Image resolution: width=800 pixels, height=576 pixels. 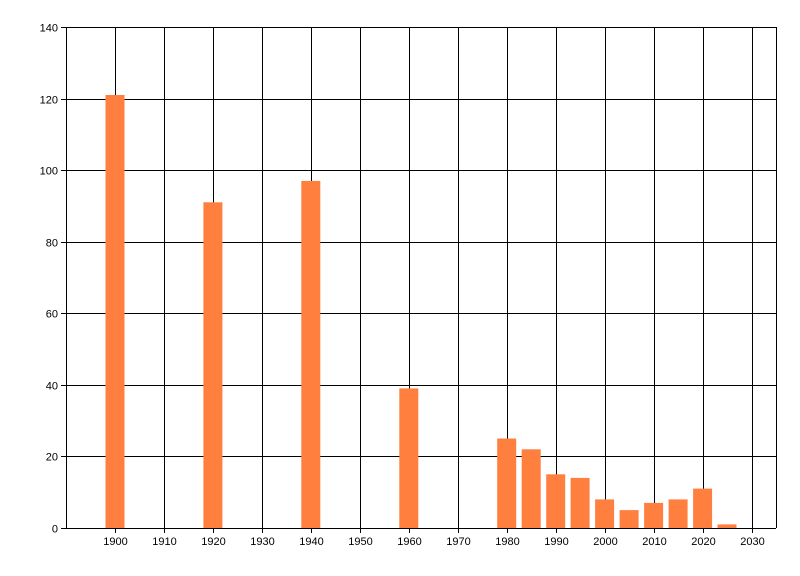 I want to click on y-axis-ticks: 0 20 40 60 80 100 120 140, so click(x=53, y=279).